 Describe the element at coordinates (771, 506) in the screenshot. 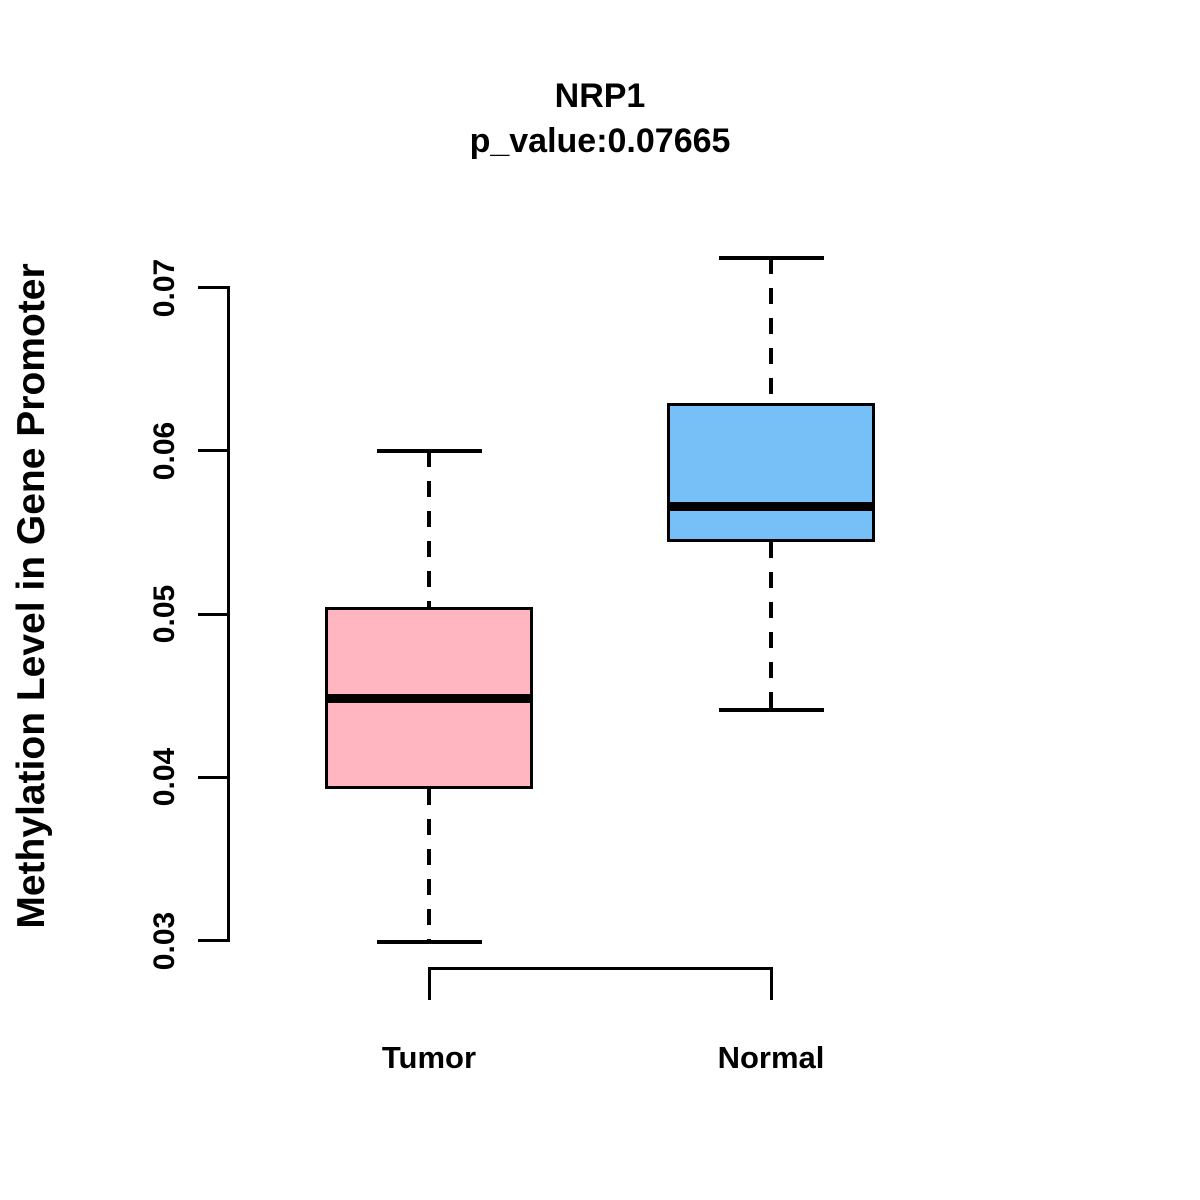

I see `normal-median-line` at that location.